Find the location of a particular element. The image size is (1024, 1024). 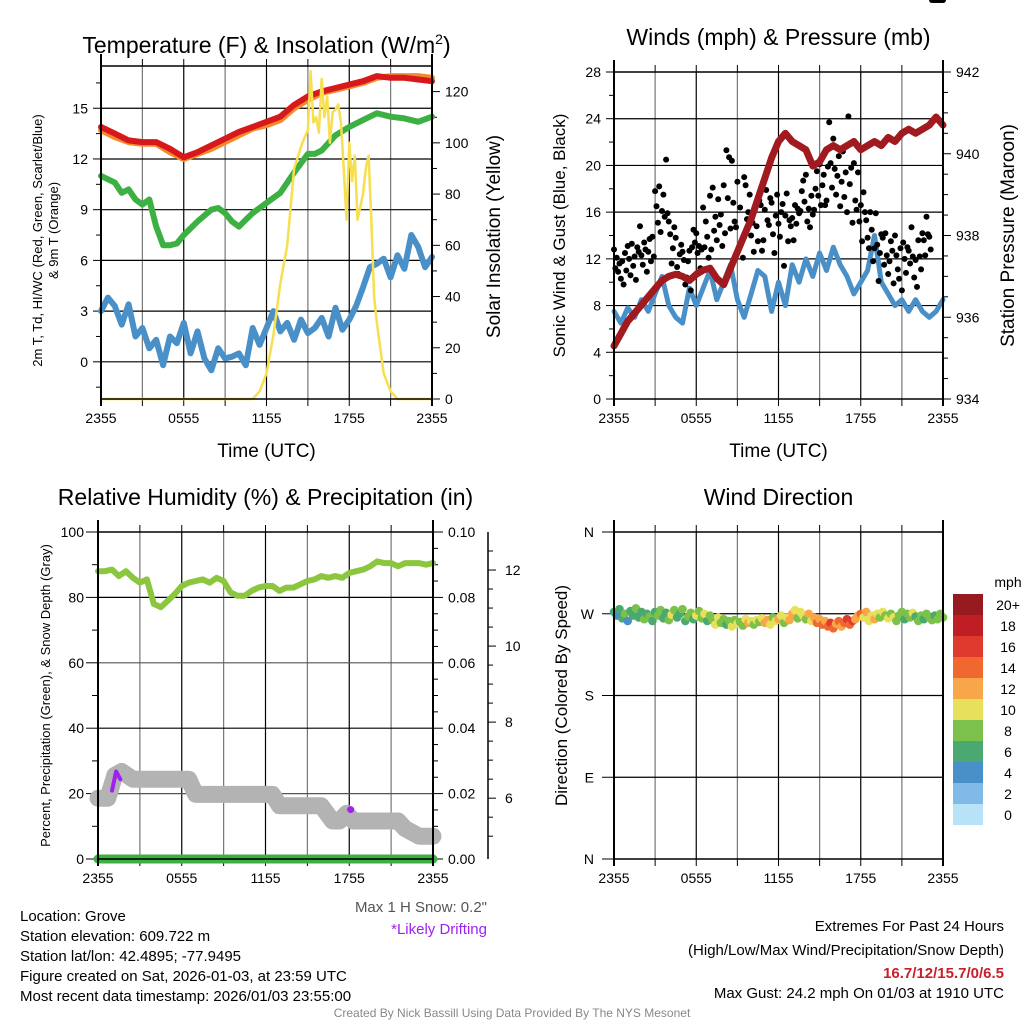

y-axis-label: Sonic Wind & Gust (Blue, Black) is located at coordinates (559, 236).